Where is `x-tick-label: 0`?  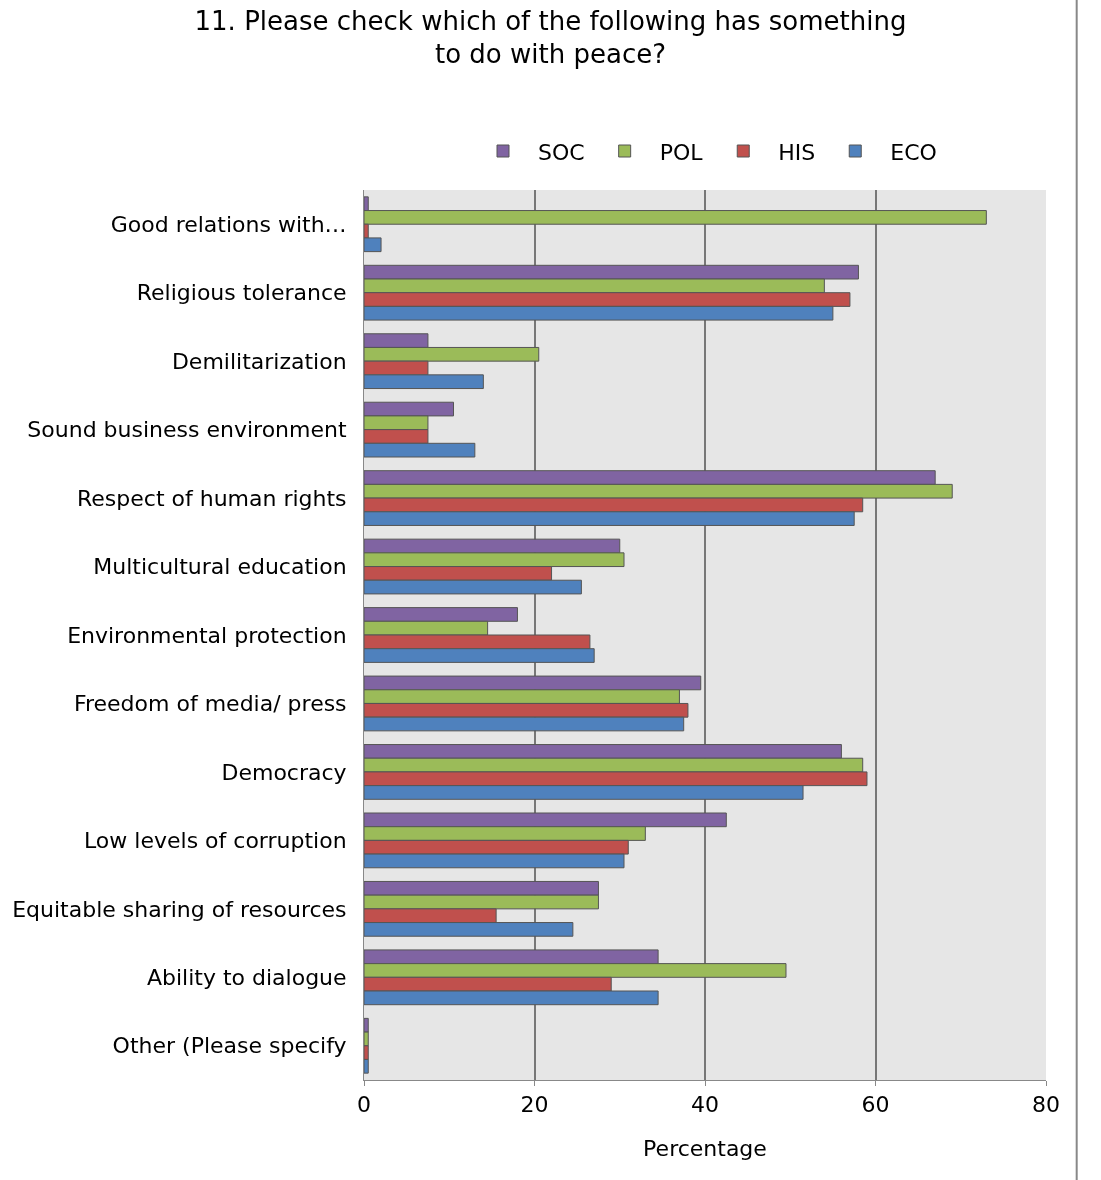
x-tick-label: 0 is located at coordinates (364, 1105).